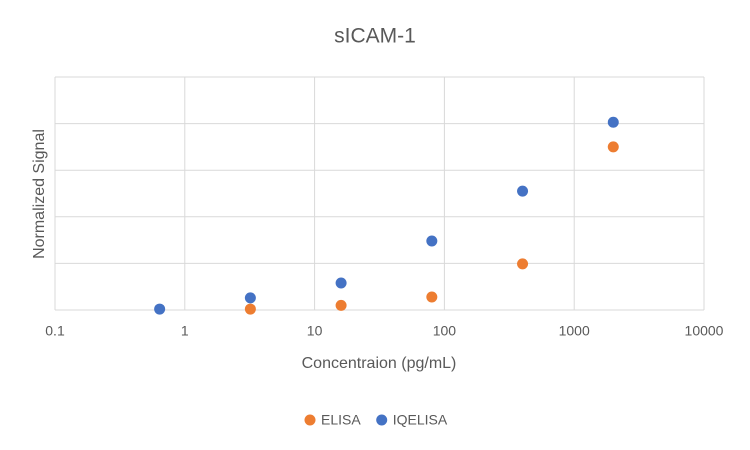 The image size is (750, 450). Describe the element at coordinates (55, 331) in the screenshot. I see `x-tick-label: 0.1` at that location.